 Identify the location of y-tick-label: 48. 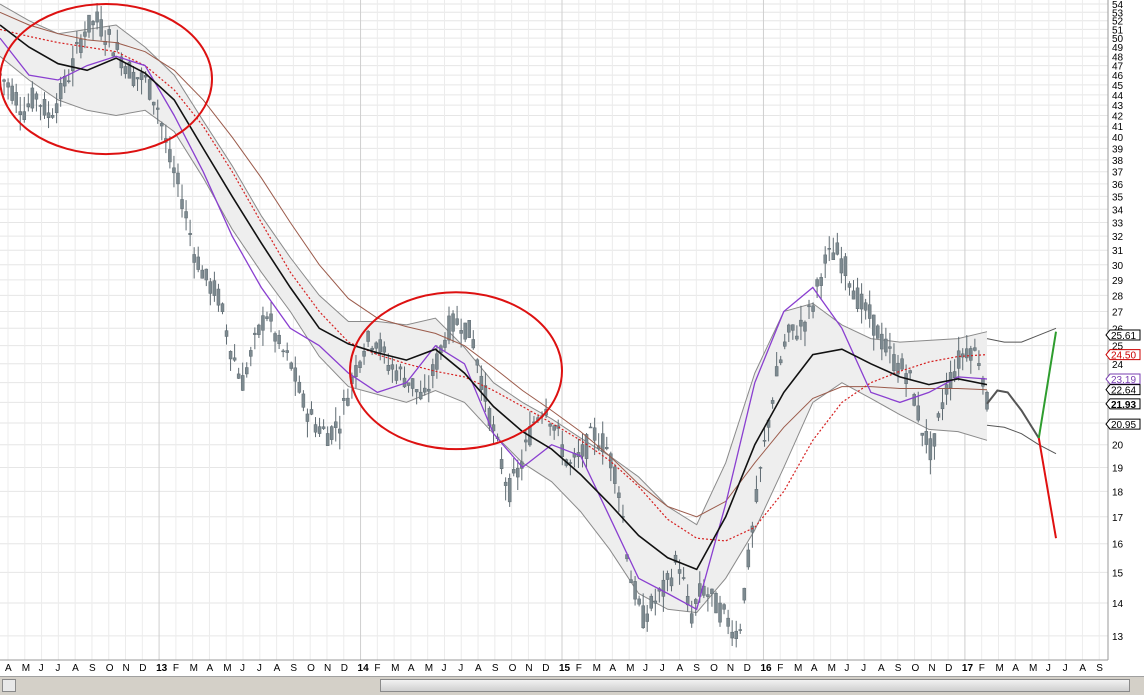
(1118, 57).